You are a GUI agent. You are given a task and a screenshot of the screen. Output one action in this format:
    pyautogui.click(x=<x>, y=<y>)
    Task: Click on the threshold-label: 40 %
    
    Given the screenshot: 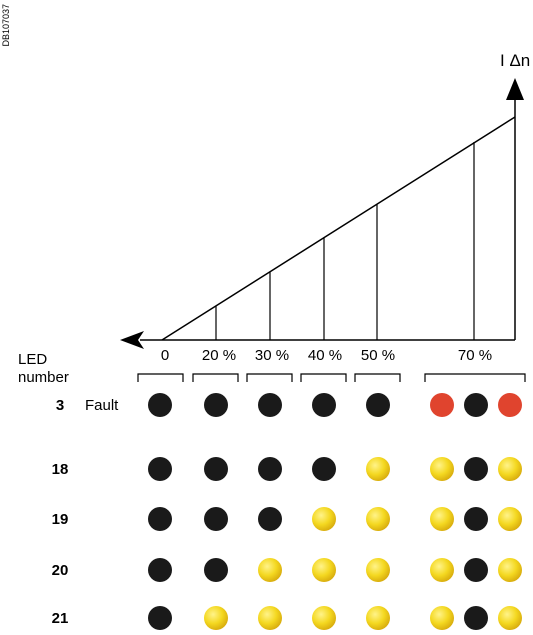 What is the action you would take?
    pyautogui.click(x=325, y=355)
    